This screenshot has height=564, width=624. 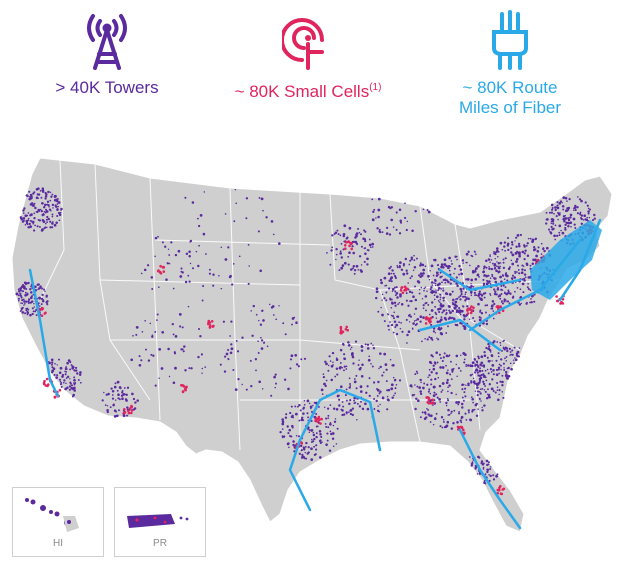 What do you see at coordinates (122, 282) in the screenshot?
I see `state-border-line` at bounding box center [122, 282].